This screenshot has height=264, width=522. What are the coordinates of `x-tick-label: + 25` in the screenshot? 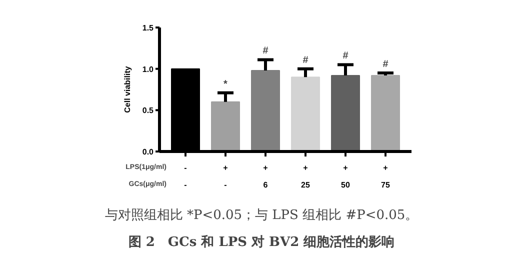 It's located at (305, 177).